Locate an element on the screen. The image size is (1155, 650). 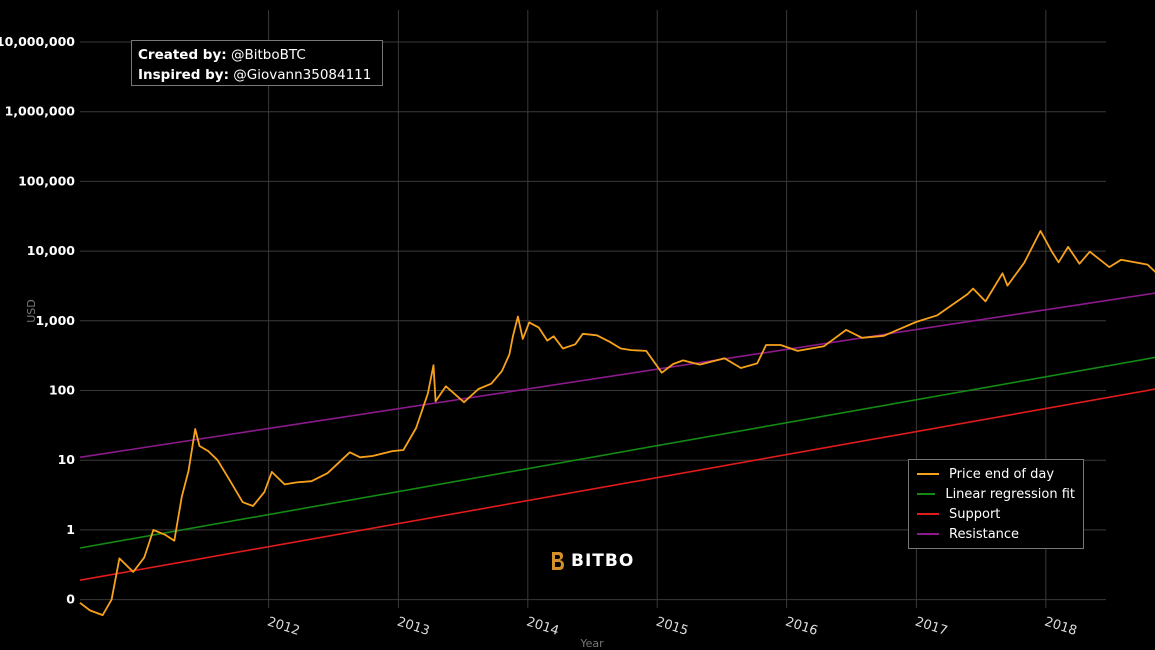
y-axis-title: USD is located at coordinates (31, 311).